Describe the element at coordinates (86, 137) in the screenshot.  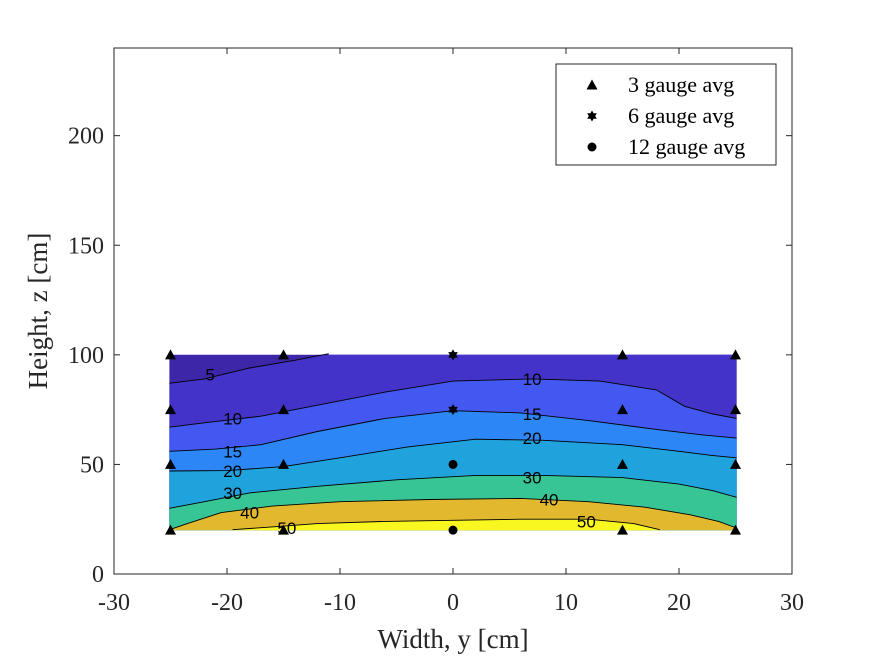
I see `y-tick-label: 200` at that location.